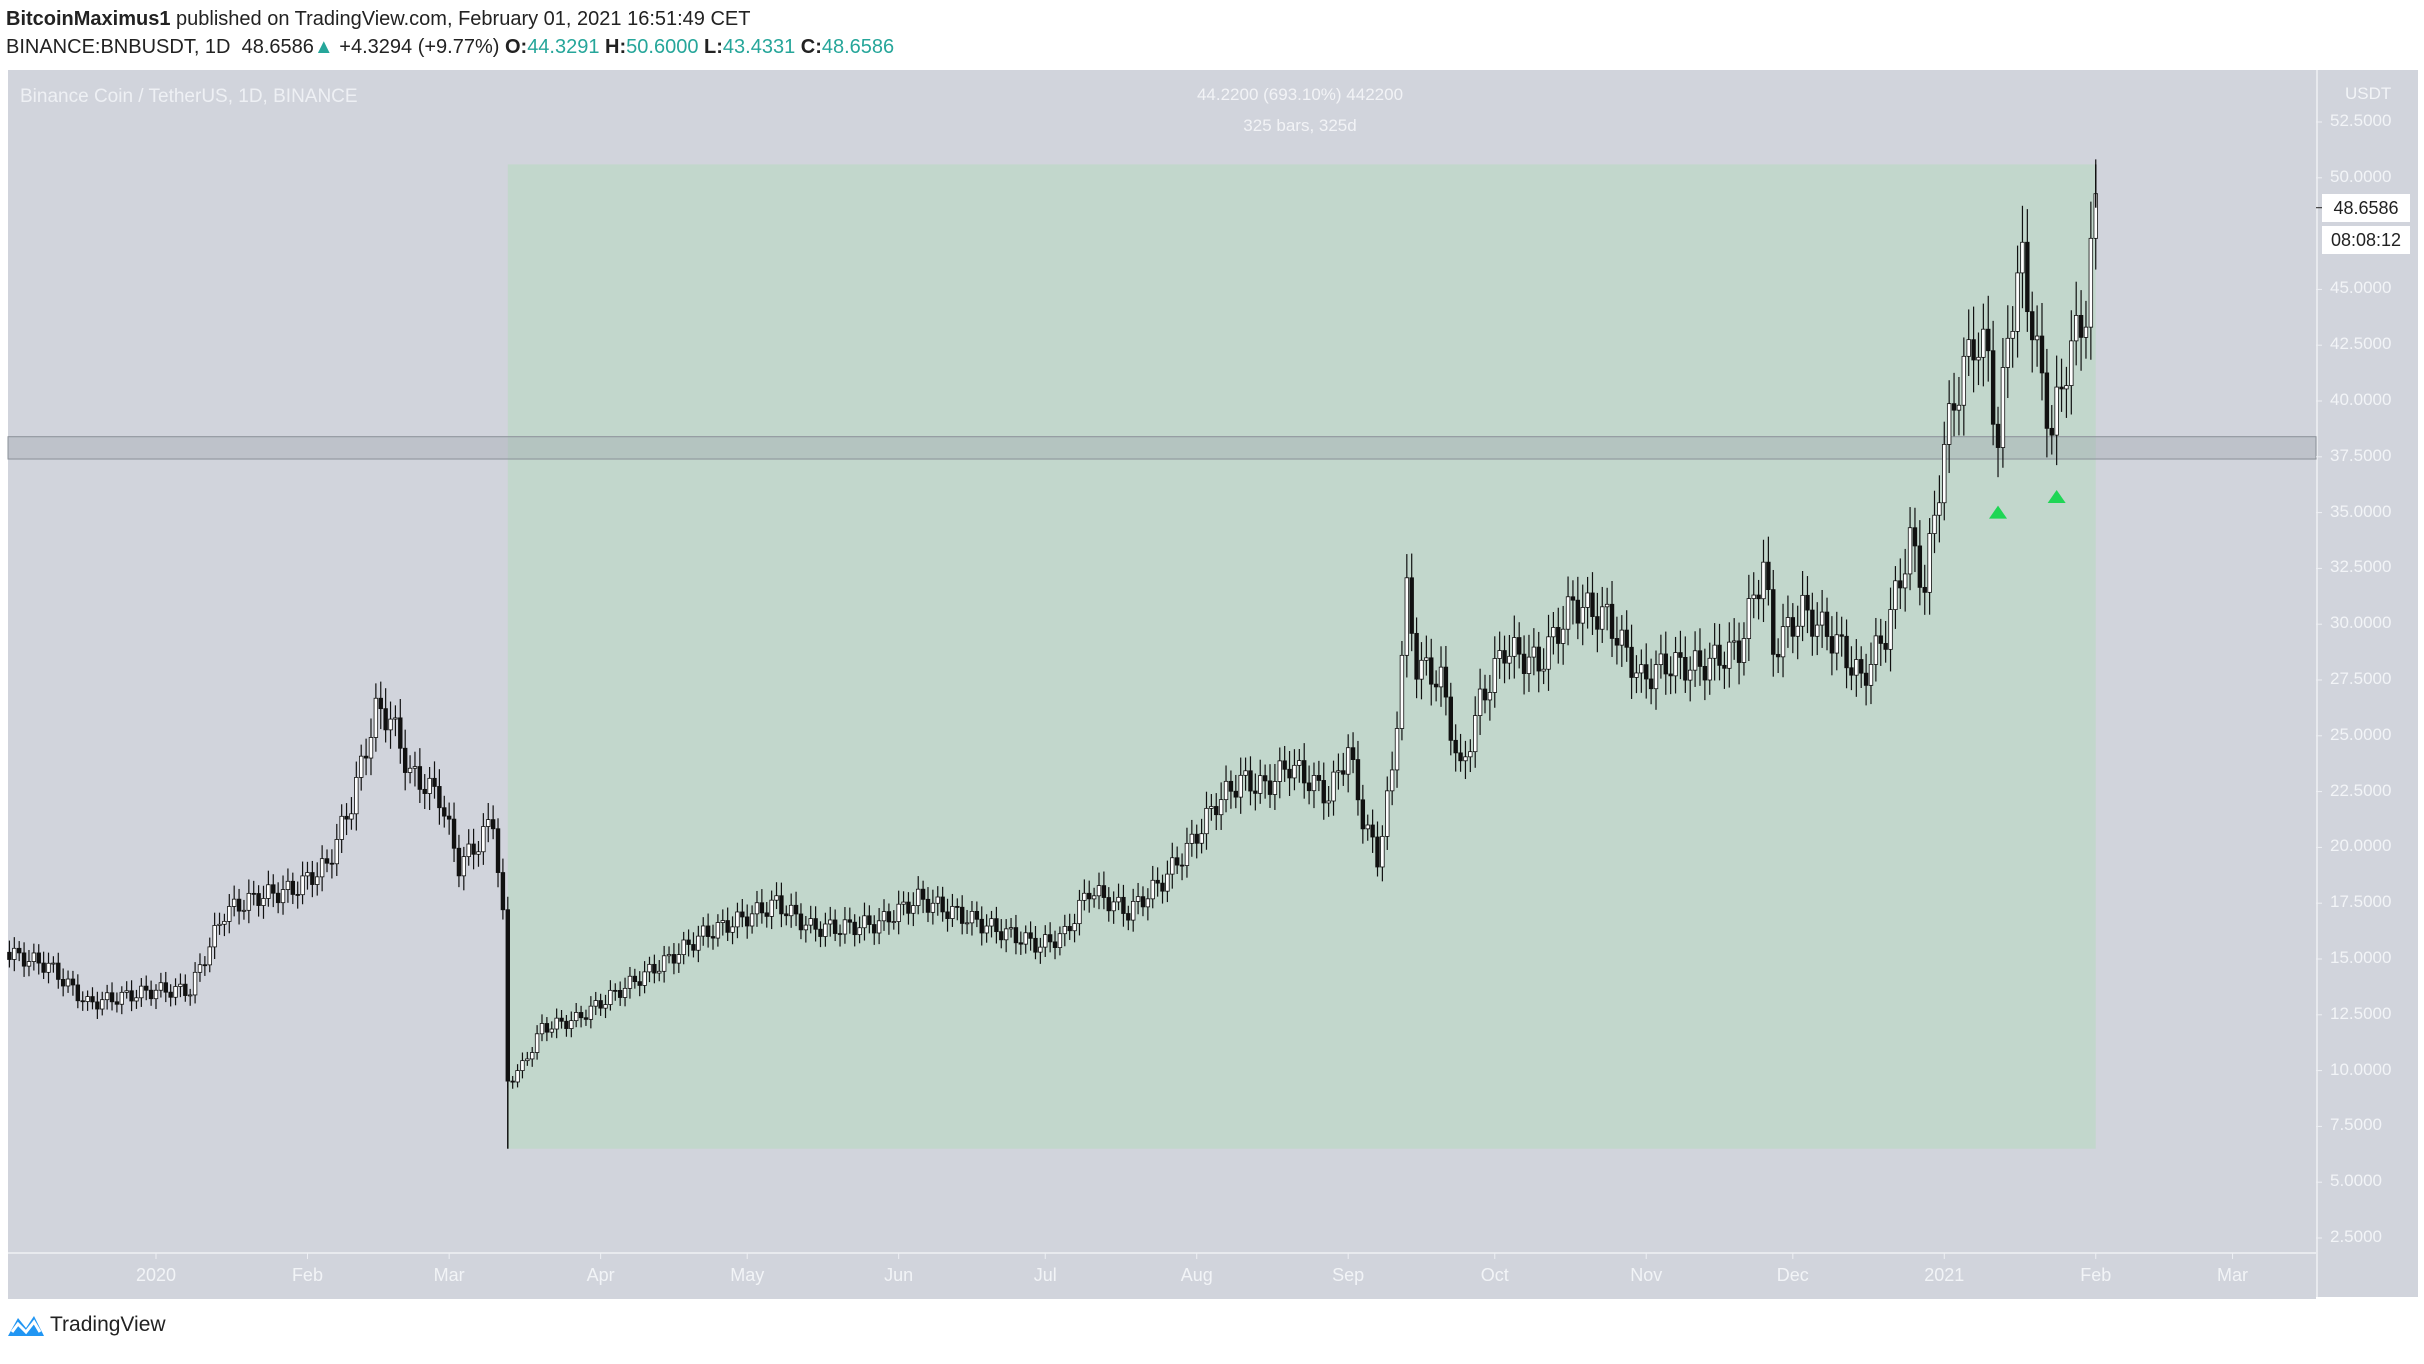 This screenshot has width=2424, height=1364. What do you see at coordinates (156, 1275) in the screenshot?
I see `x-tick-label: 2020` at bounding box center [156, 1275].